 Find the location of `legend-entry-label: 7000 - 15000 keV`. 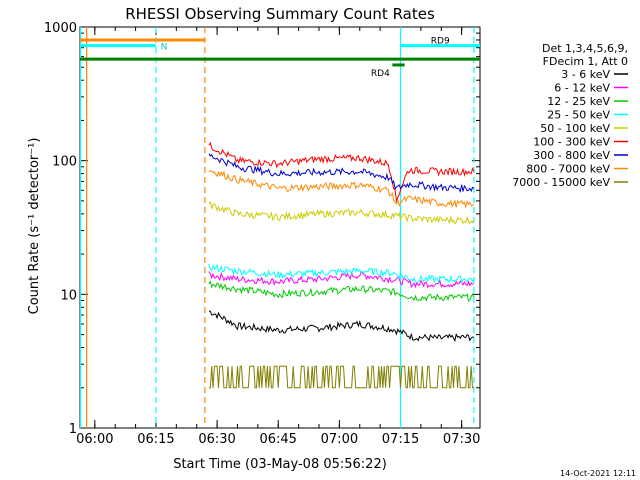

legend-entry-label: 7000 - 15000 keV is located at coordinates (561, 182).